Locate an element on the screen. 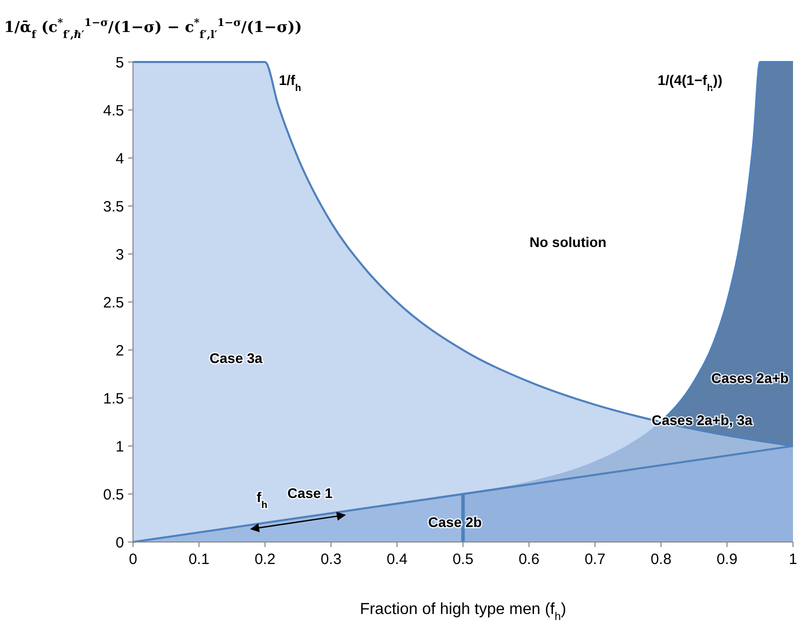 The height and width of the screenshot is (630, 808). x-tick-label: 0.6 is located at coordinates (529, 559).